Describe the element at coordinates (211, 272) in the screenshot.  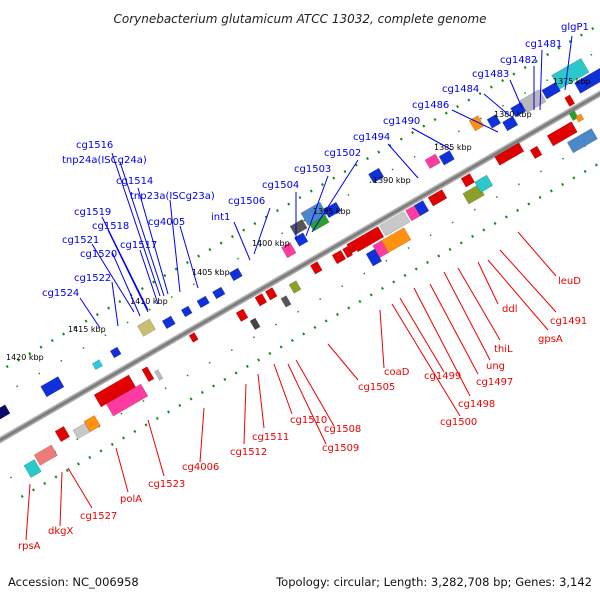
I see `kbp-label: 1405 kbp` at that location.